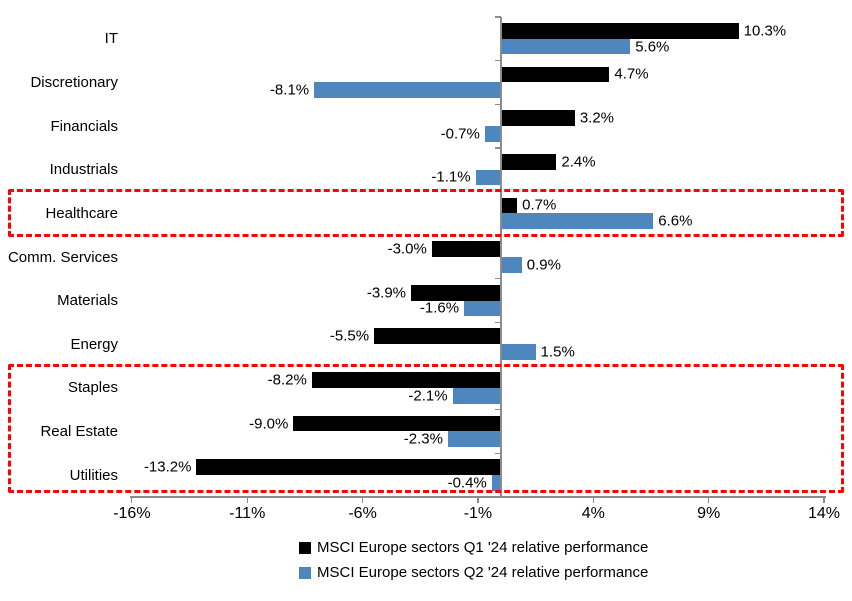 This screenshot has height=601, width=852. What do you see at coordinates (92, 388) in the screenshot?
I see `category-label: Staples` at bounding box center [92, 388].